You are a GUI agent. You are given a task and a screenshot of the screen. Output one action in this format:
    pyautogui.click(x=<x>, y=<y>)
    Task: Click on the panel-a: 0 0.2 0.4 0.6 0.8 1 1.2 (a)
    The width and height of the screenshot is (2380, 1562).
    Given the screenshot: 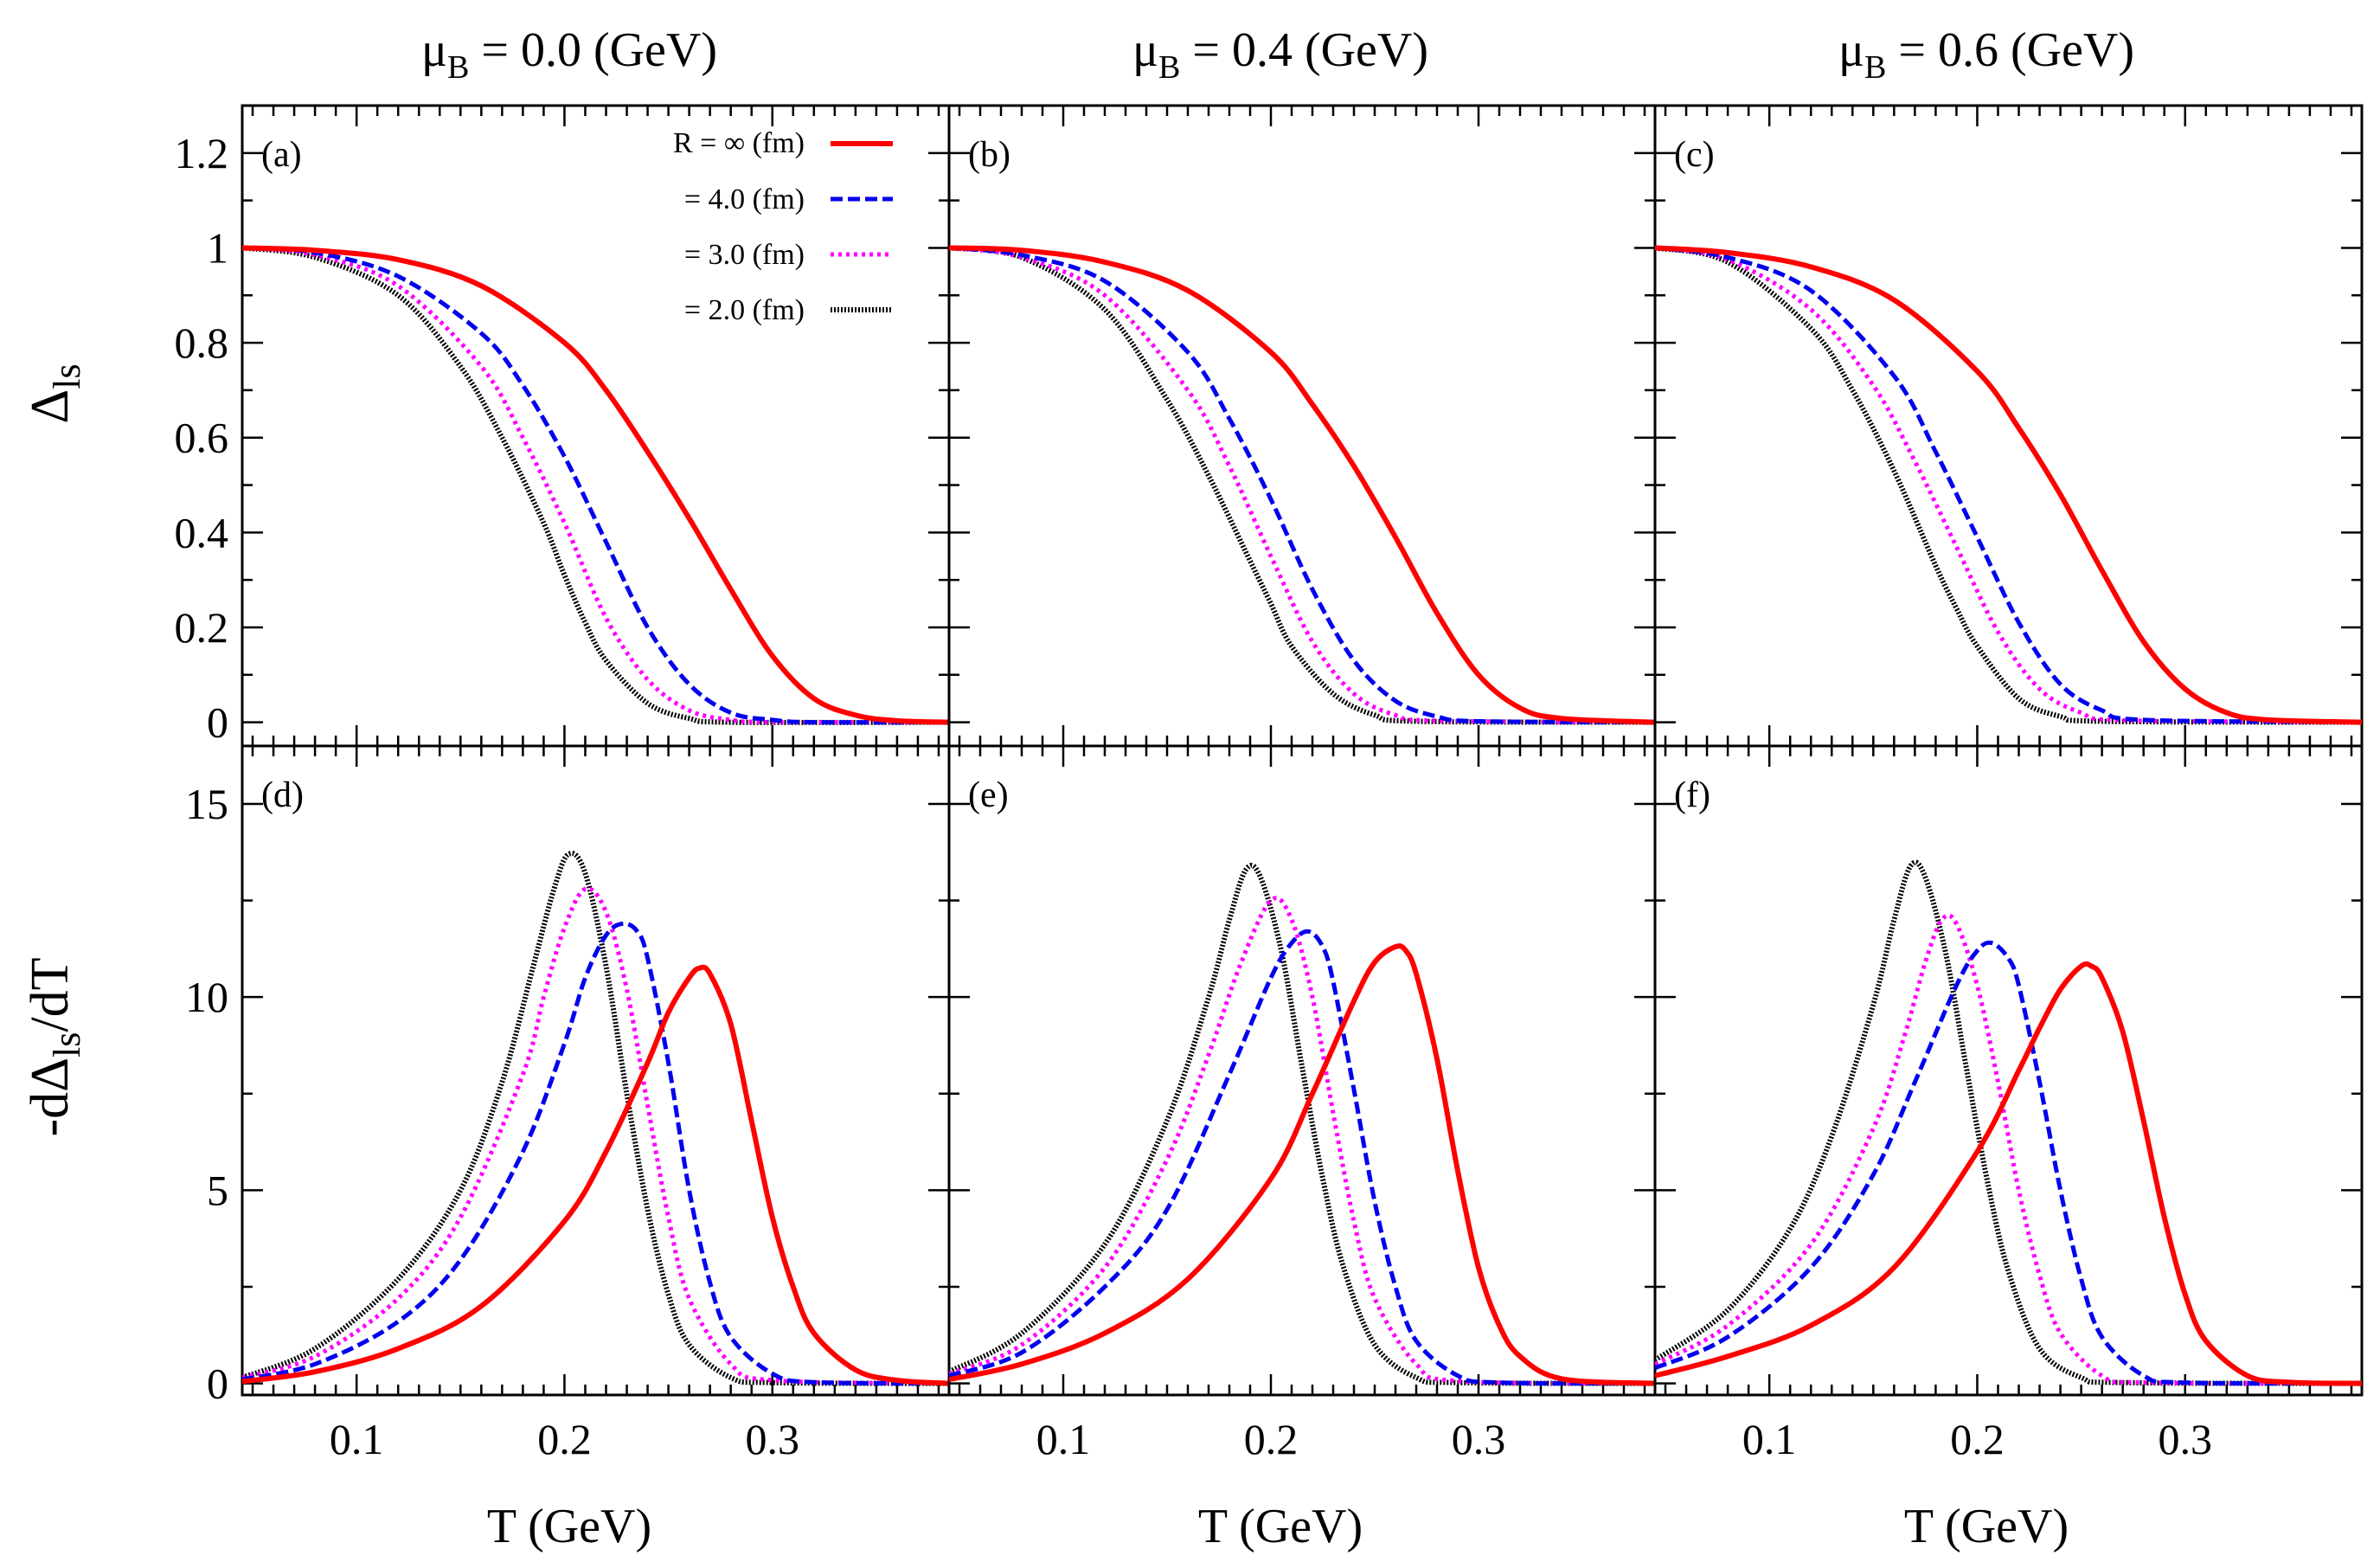 What is the action you would take?
    pyautogui.click(x=563, y=426)
    